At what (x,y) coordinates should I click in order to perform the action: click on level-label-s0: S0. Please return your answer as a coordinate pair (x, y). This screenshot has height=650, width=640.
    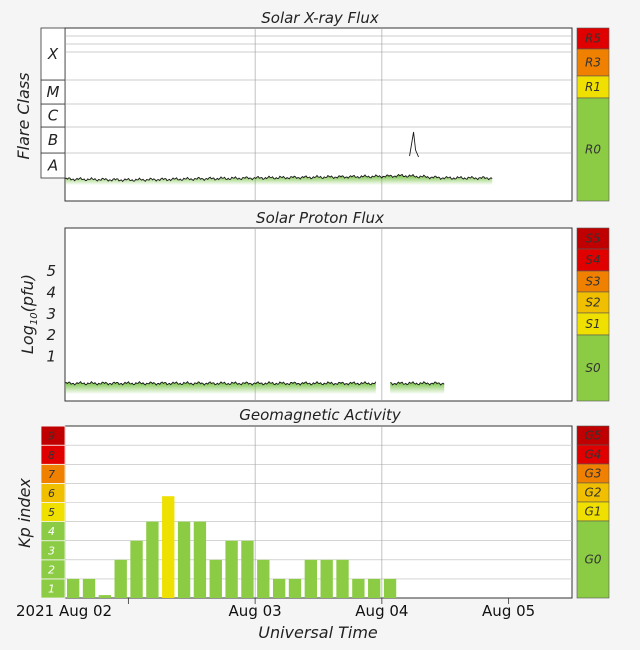
    Looking at the image, I should click on (593, 368).